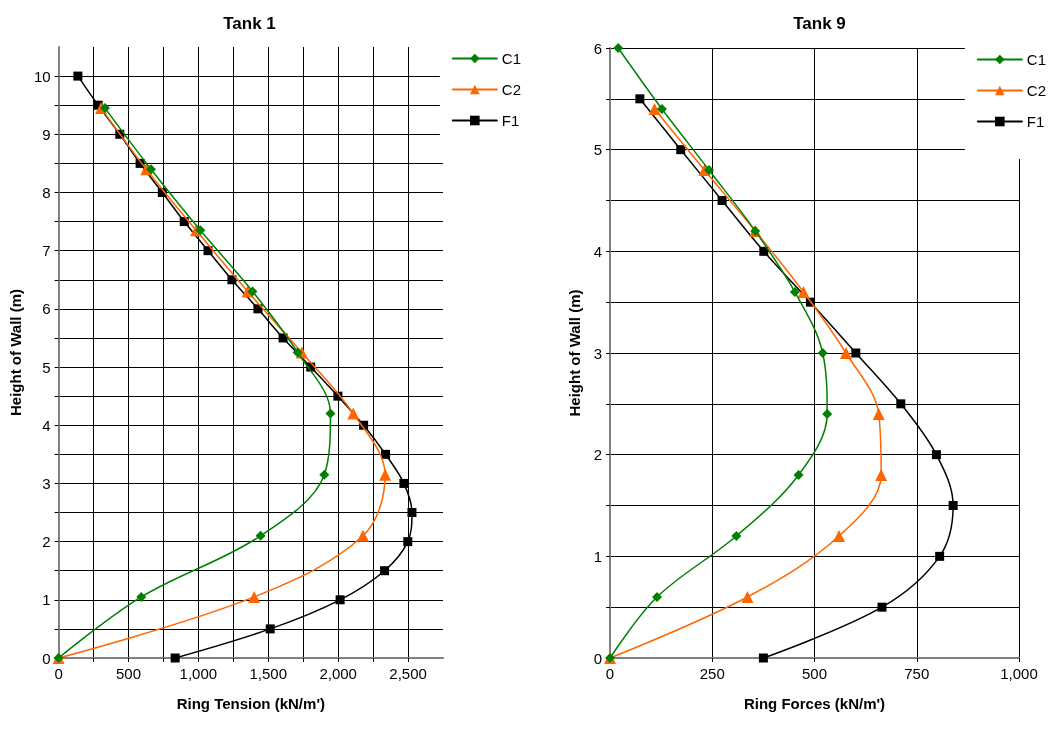  Describe the element at coordinates (814, 703) in the screenshot. I see `x-axis-title: Ring Forces (kN/m')` at that location.